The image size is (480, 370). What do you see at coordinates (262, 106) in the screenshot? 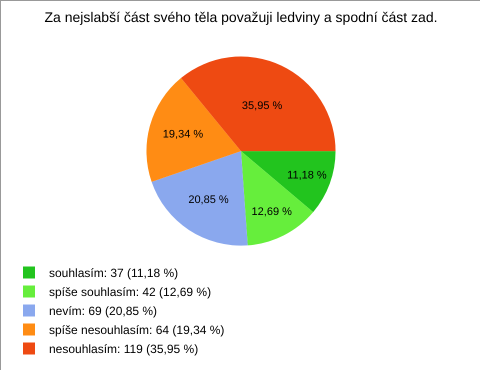
I see `data-label: 35,95 %` at bounding box center [262, 106].